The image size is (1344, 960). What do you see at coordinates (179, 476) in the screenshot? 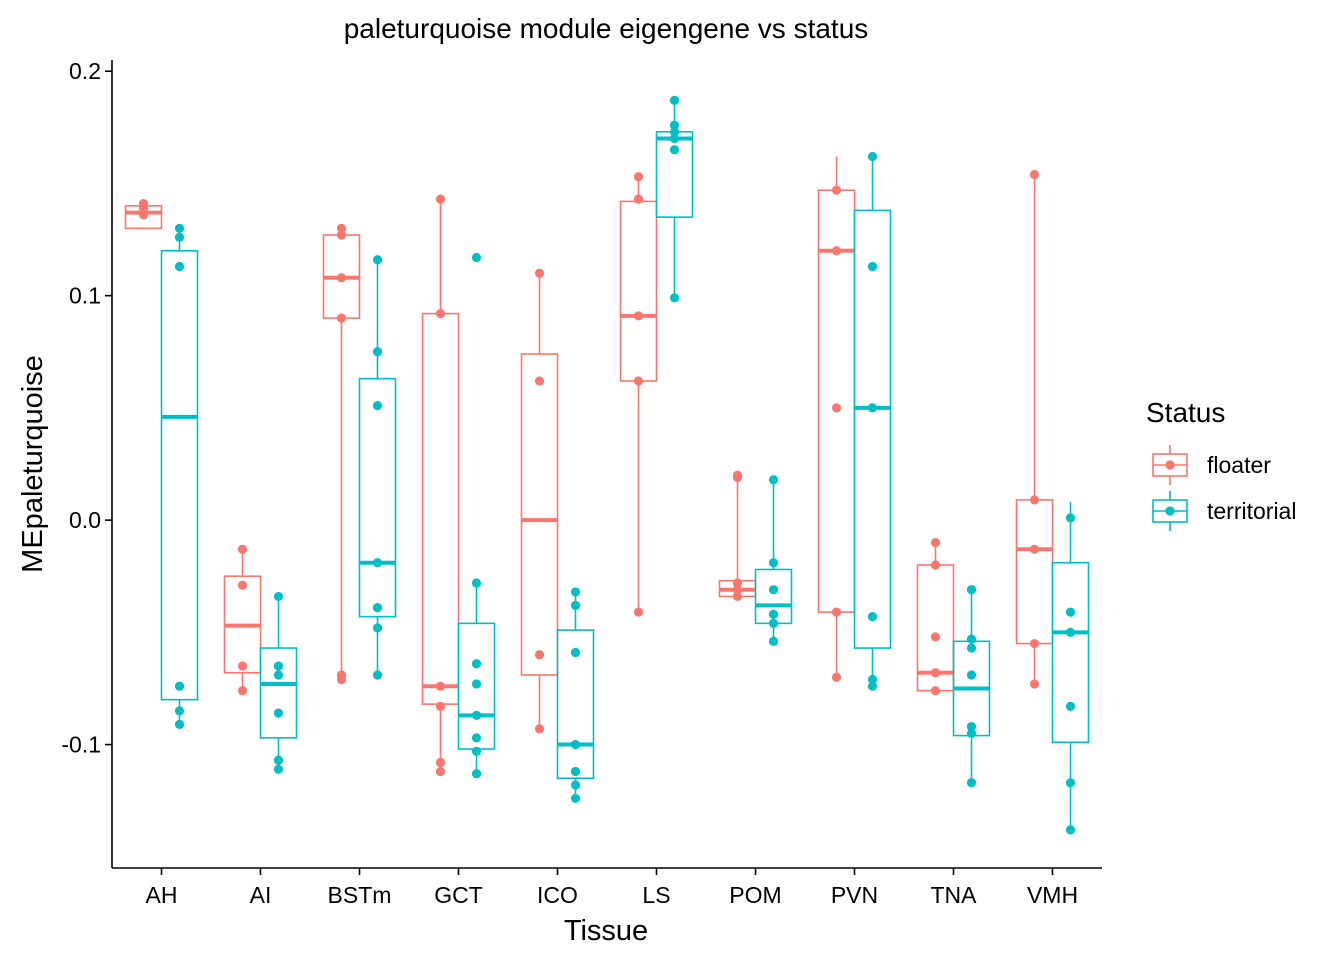
I see `box-territorial-ah` at bounding box center [179, 476].